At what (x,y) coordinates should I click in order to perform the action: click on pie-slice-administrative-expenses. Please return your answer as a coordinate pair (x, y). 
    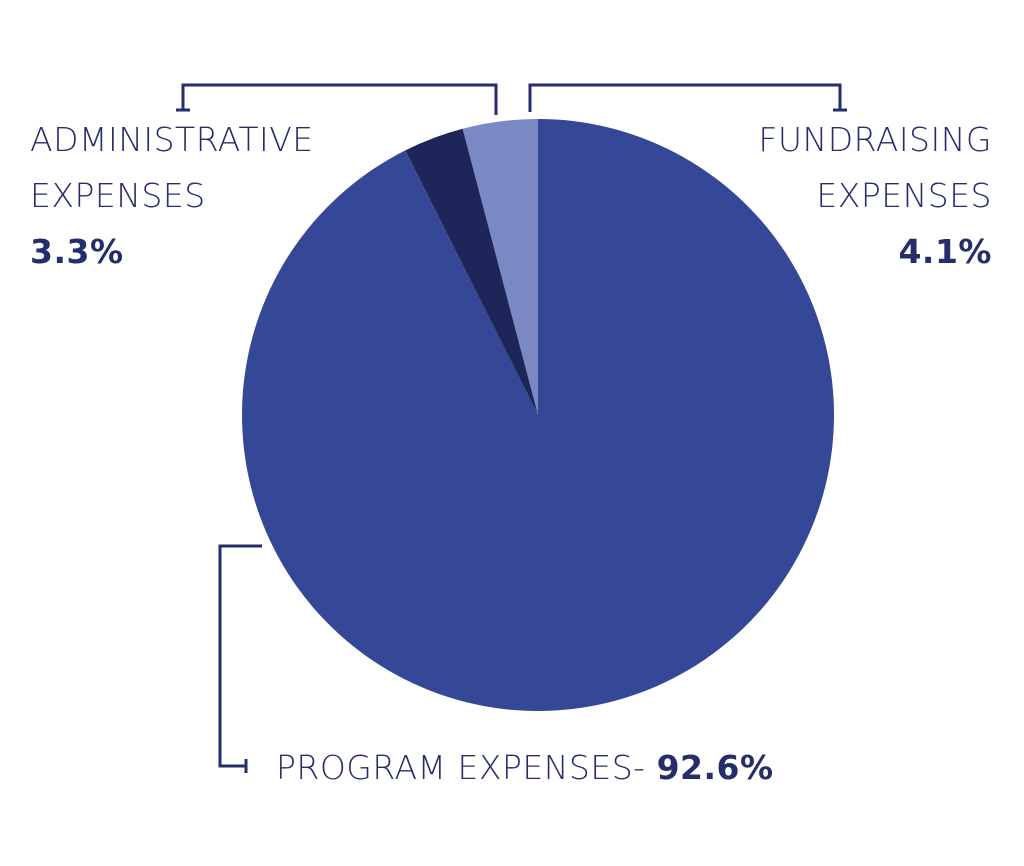
    Looking at the image, I should click on (471, 271).